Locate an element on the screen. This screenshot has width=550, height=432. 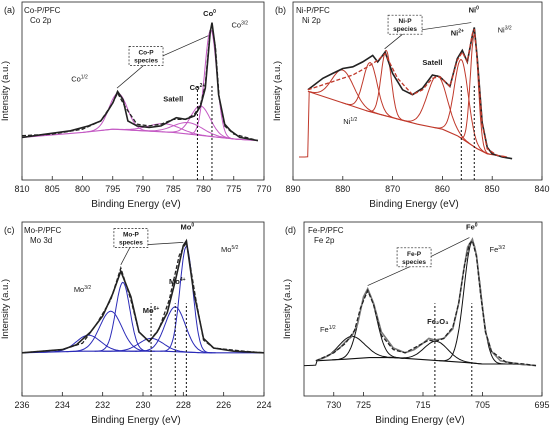
x-tick-label: 730 is located at coordinates (333, 405).